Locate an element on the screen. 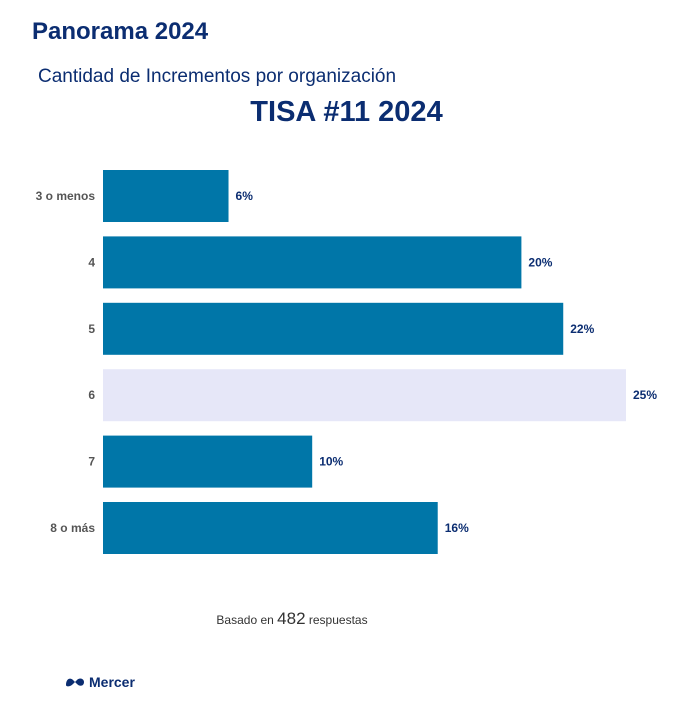  category-label-5: 8 o más is located at coordinates (72, 528).